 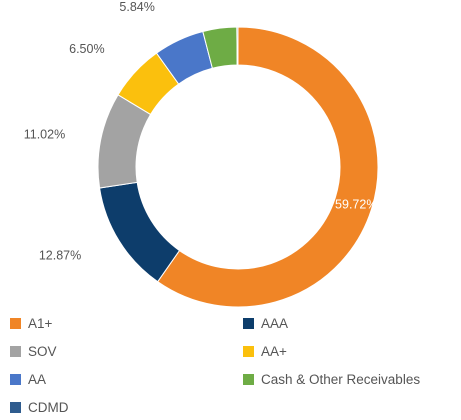 What do you see at coordinates (37, 379) in the screenshot?
I see `legend-label: AA` at bounding box center [37, 379].